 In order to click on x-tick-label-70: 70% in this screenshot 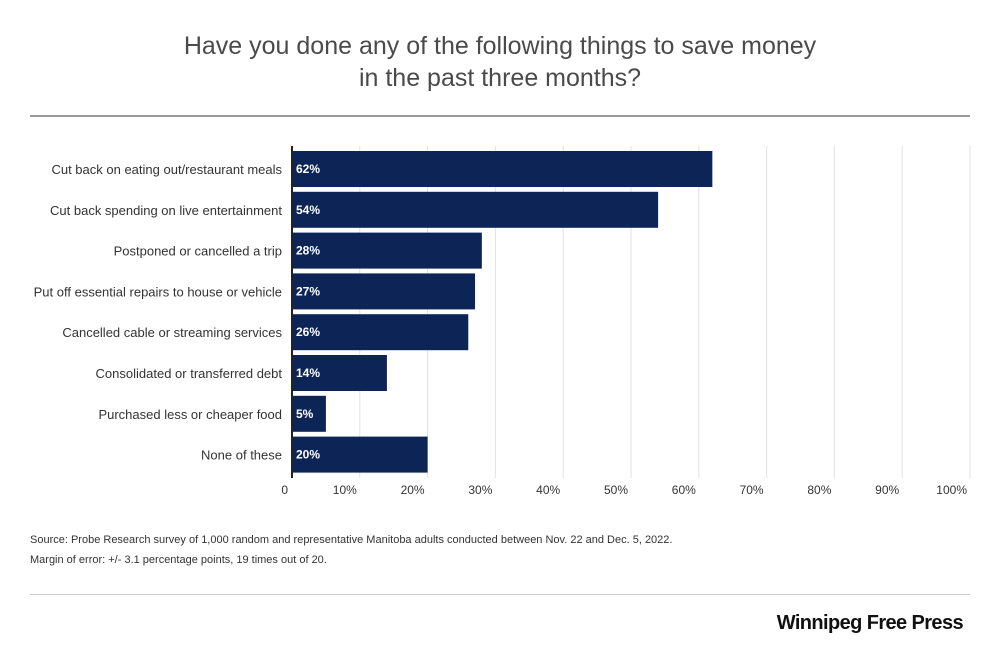, I will do `click(752, 490)`.